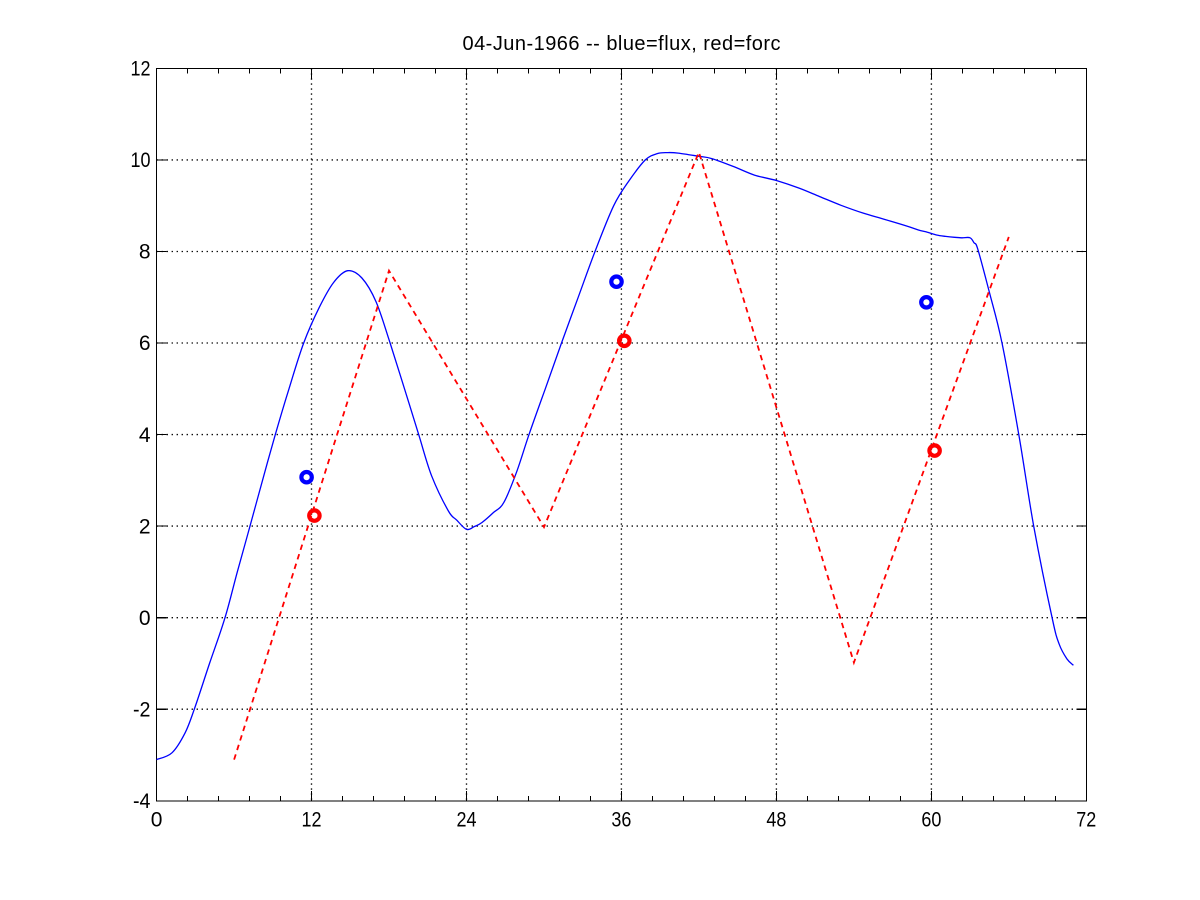 Image resolution: width=1200 pixels, height=900 pixels. I want to click on svg-text: 60, so click(931, 820).